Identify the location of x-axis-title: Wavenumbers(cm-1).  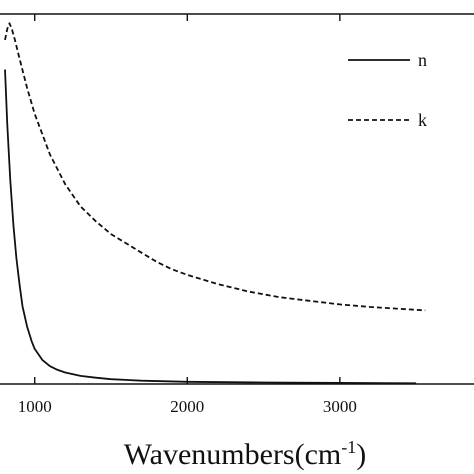
(245, 454).